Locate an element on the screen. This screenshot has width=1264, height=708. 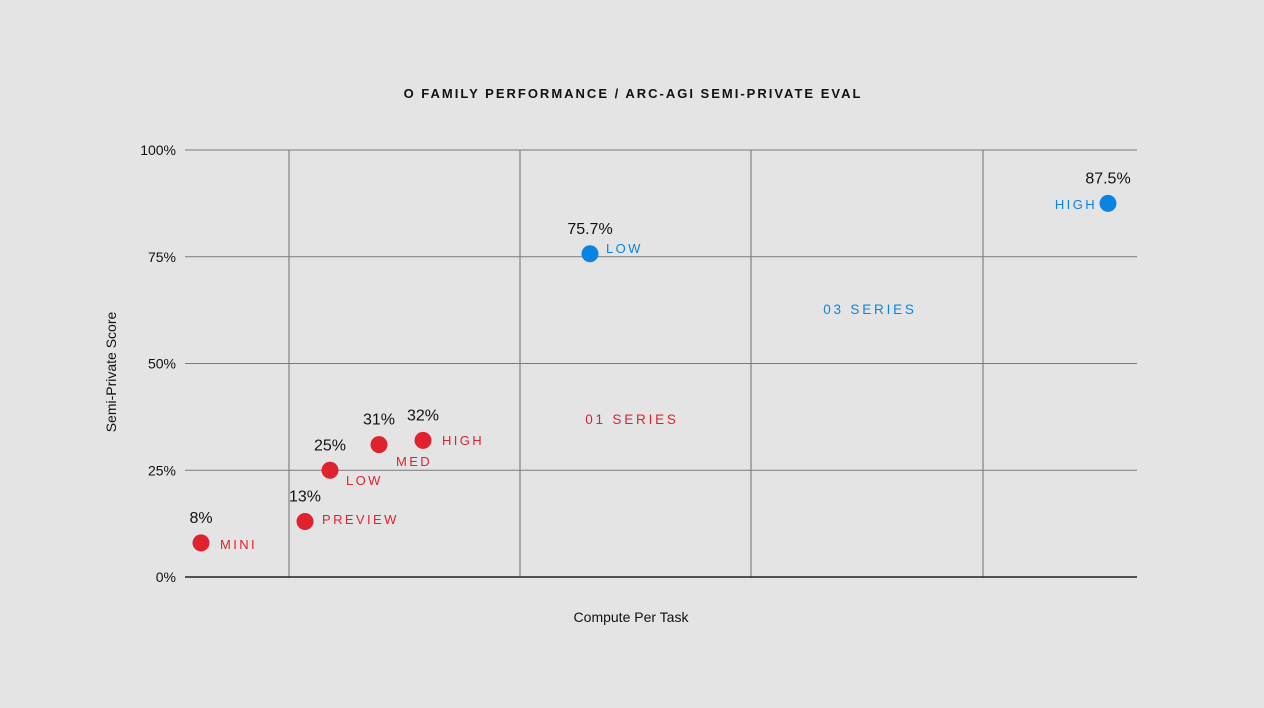
y-tick-label: 100% is located at coordinates (158, 150).